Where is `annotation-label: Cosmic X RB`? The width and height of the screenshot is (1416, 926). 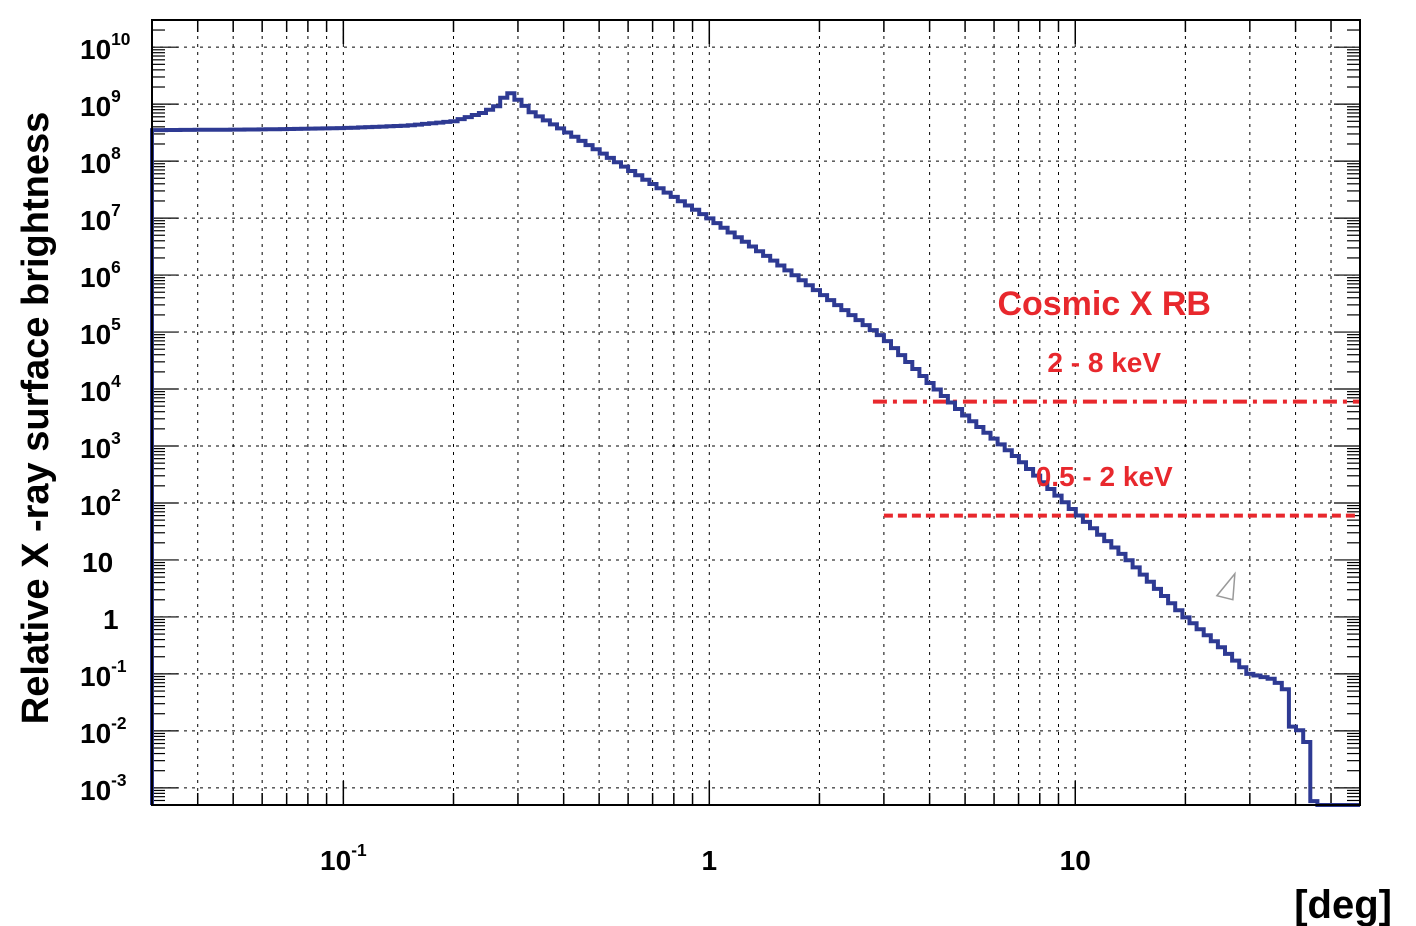 annotation-label: Cosmic X RB is located at coordinates (1104, 304).